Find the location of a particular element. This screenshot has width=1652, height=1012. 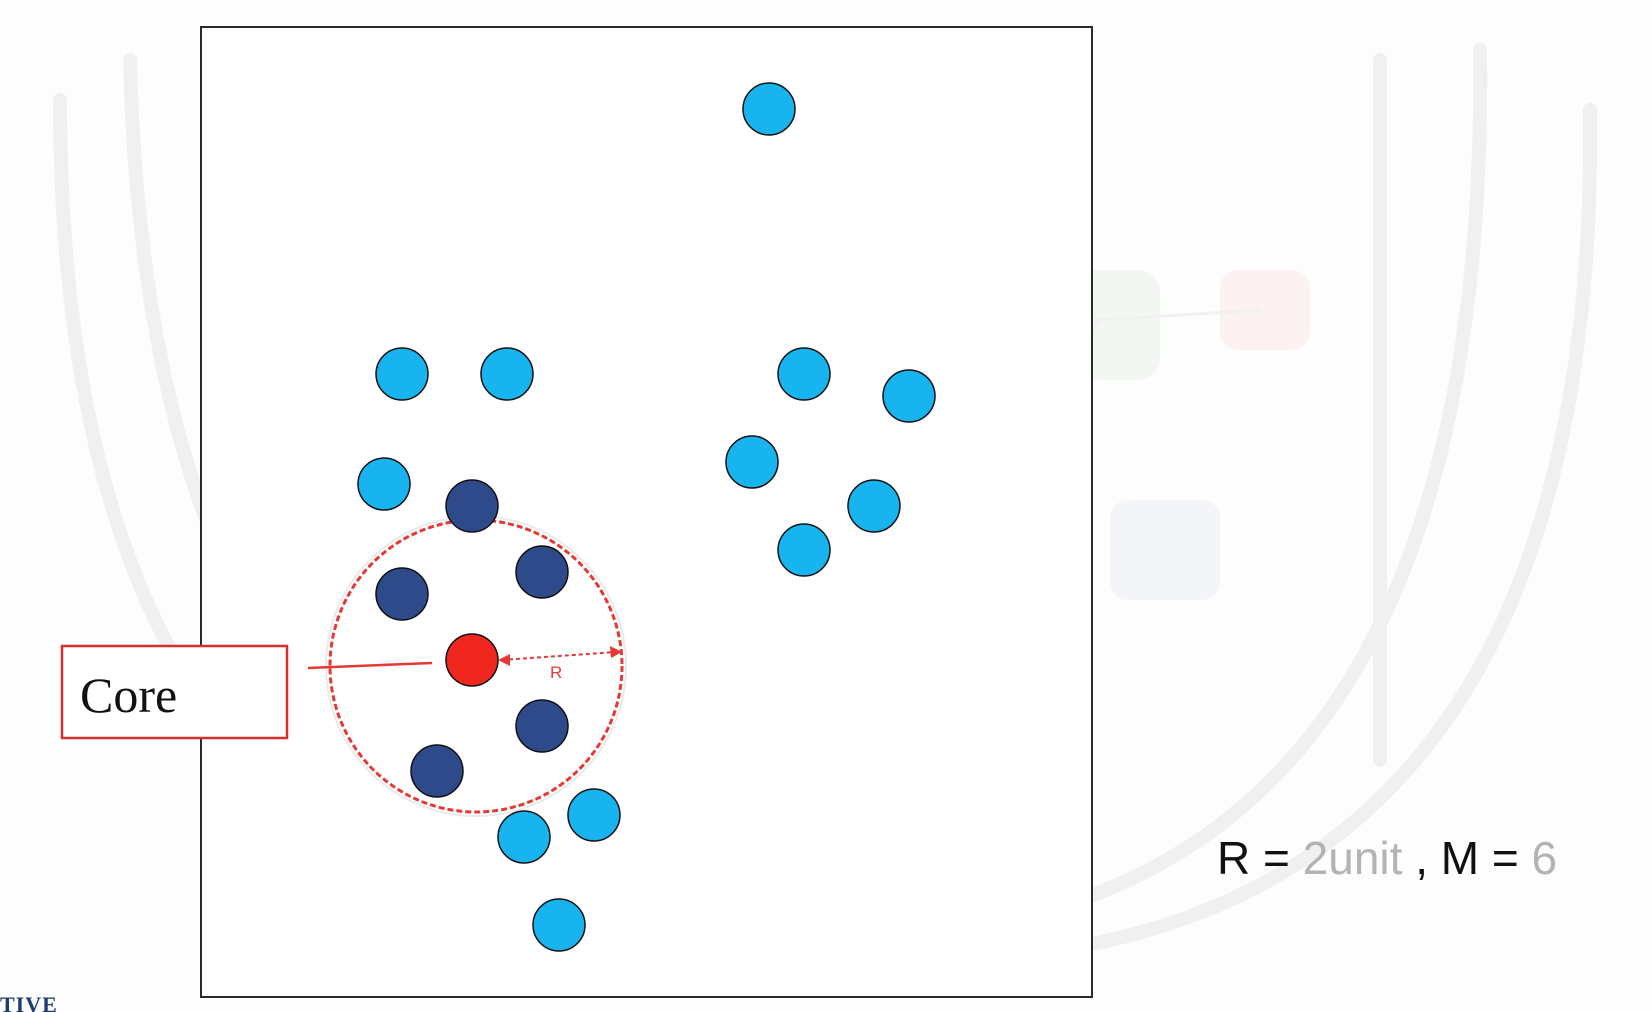

radius-label: R is located at coordinates (556, 672).